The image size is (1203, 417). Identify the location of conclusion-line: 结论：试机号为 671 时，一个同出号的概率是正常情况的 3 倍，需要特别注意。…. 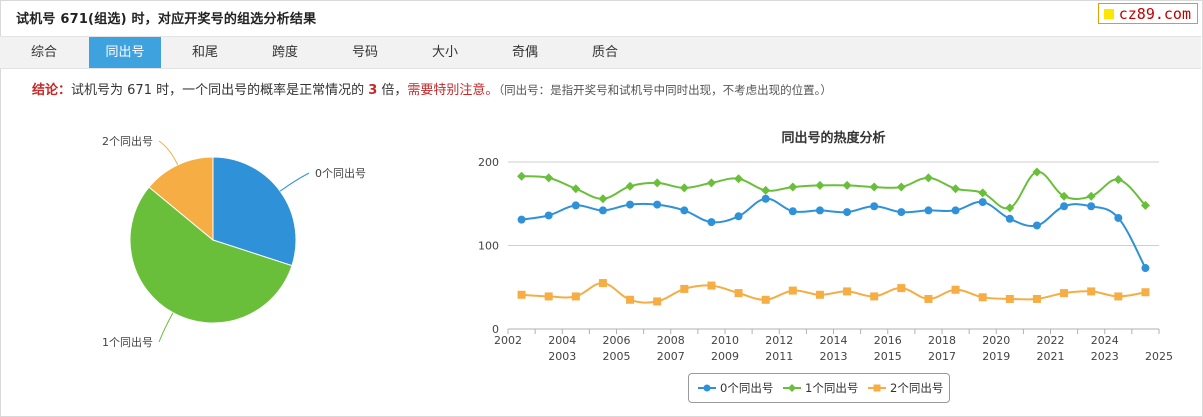
(432, 88).